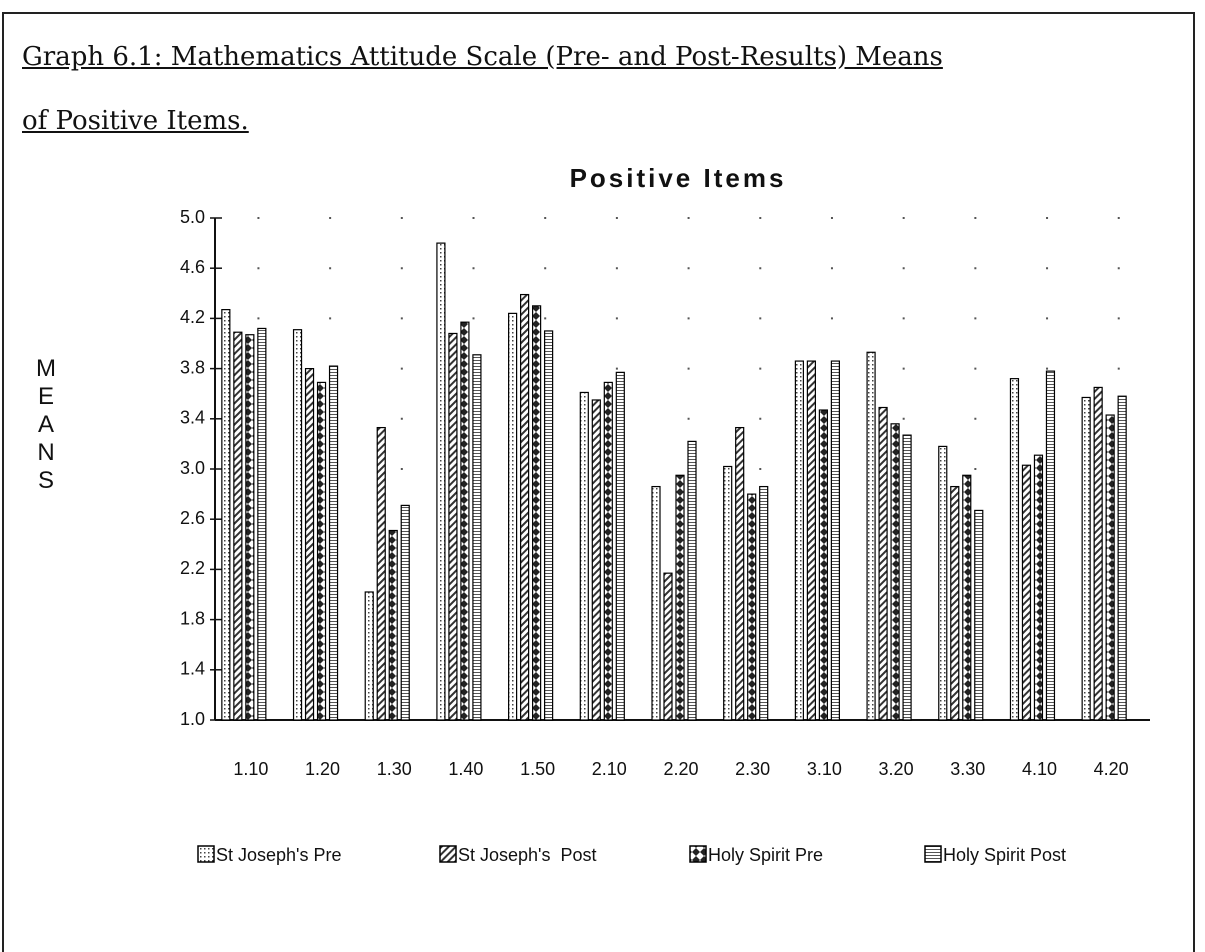 This screenshot has width=1205, height=952. Describe the element at coordinates (1111, 769) in the screenshot. I see `x-tick-label: 4.20` at that location.